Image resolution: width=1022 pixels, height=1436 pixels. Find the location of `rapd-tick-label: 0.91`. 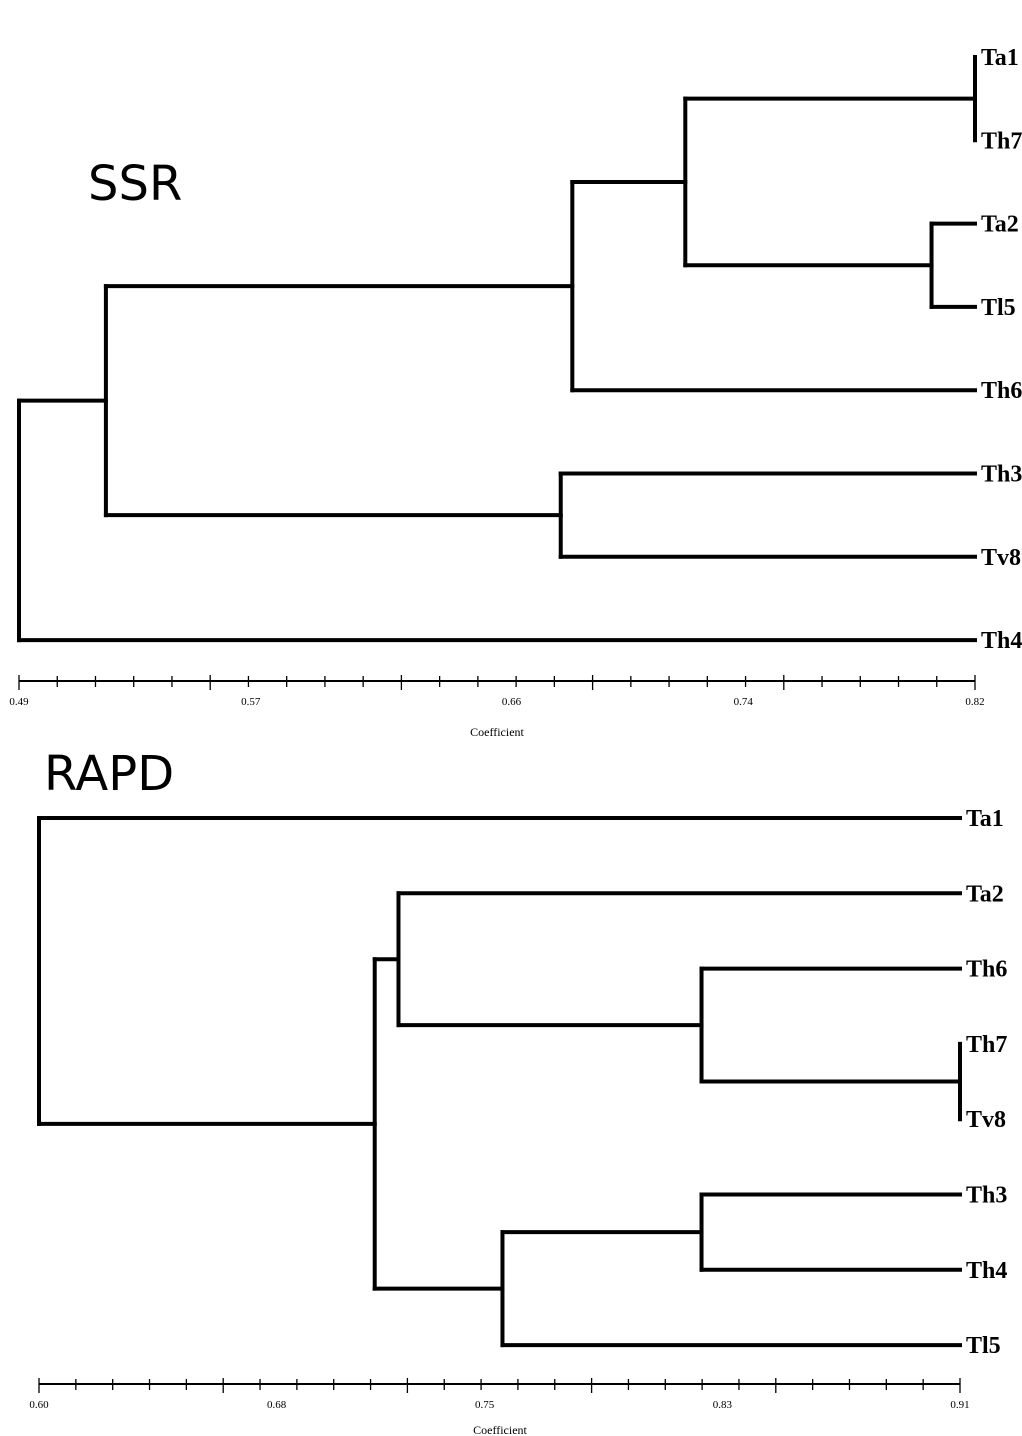

rapd-tick-label: 0.91 is located at coordinates (959, 1405).